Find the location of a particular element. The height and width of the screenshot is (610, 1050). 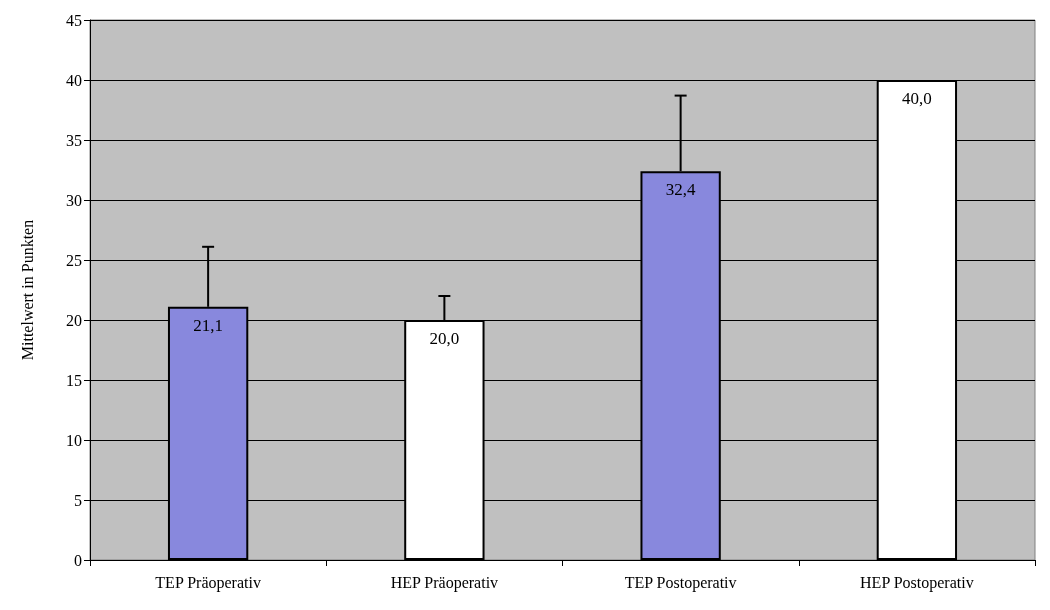

x-tick-label: TEP Postoperativ is located at coordinates (680, 582).